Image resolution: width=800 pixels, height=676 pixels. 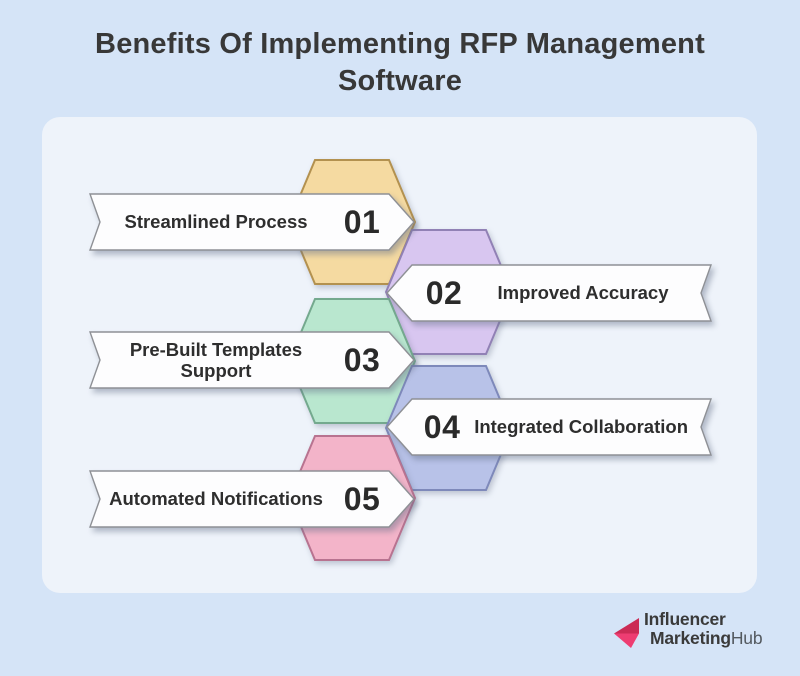 I want to click on benefit-label-2: Improved Accuracy, so click(x=583, y=293).